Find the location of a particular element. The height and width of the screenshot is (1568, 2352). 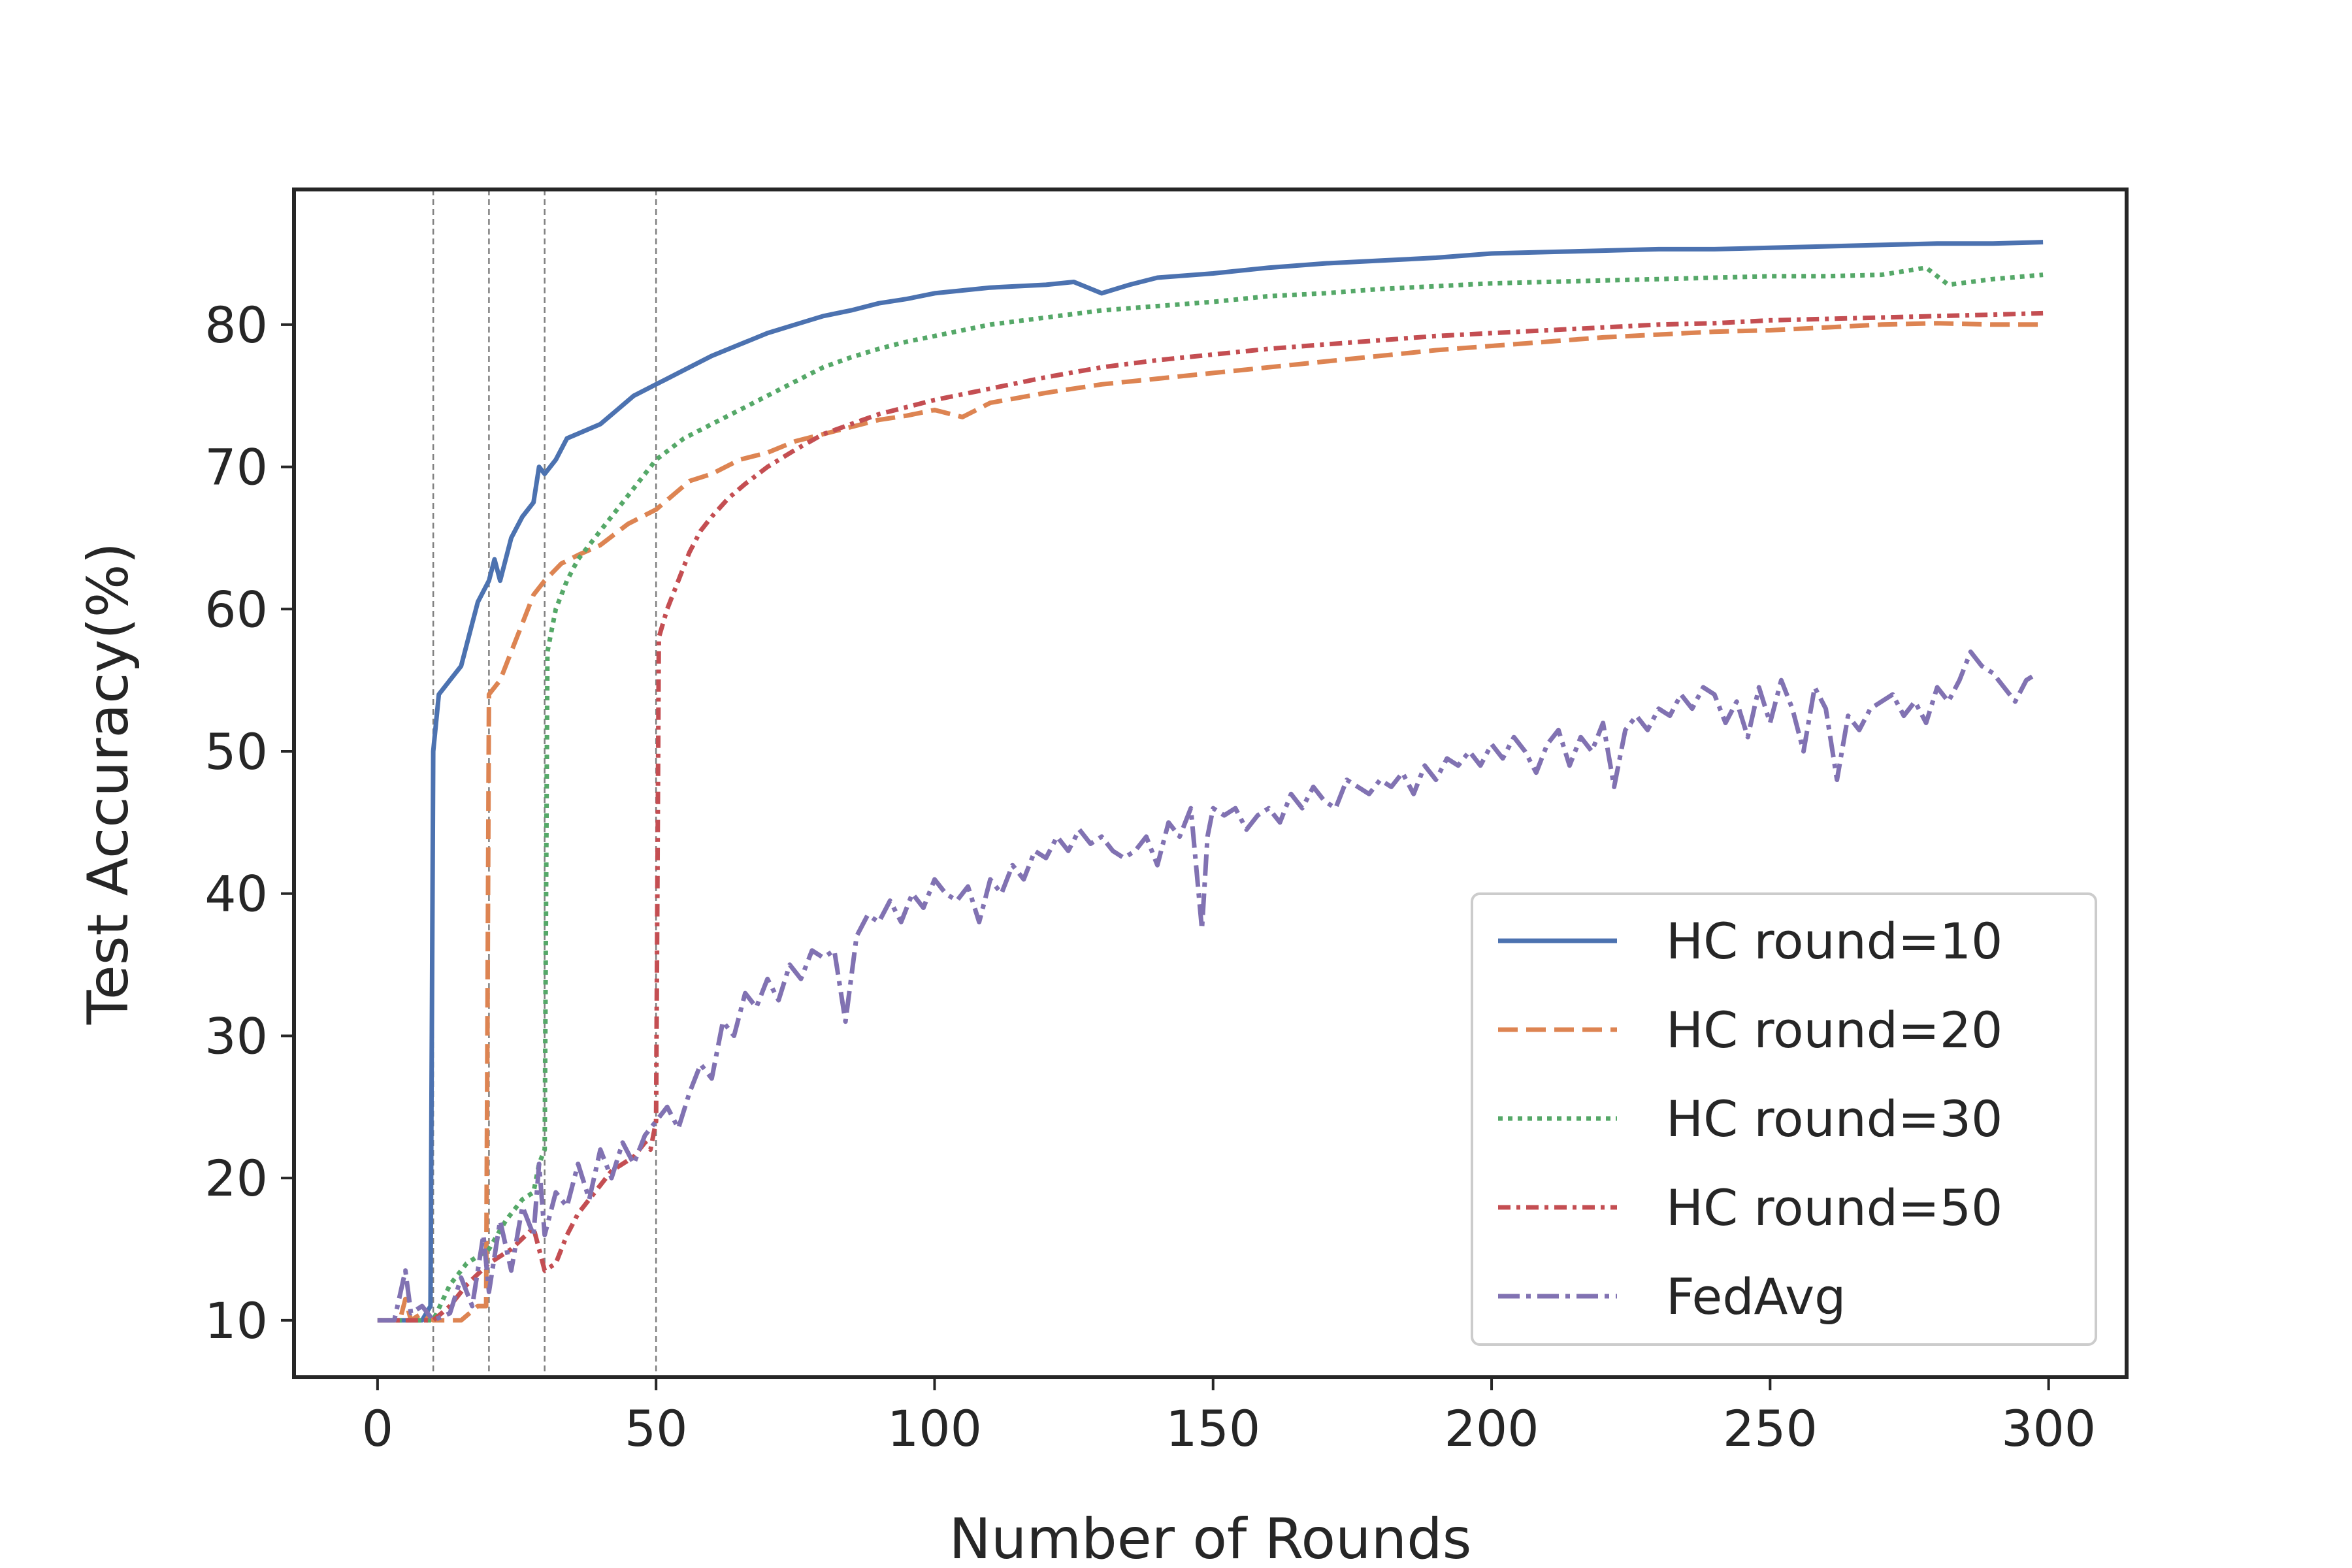

y-tick-label: 20 is located at coordinates (236, 1178).